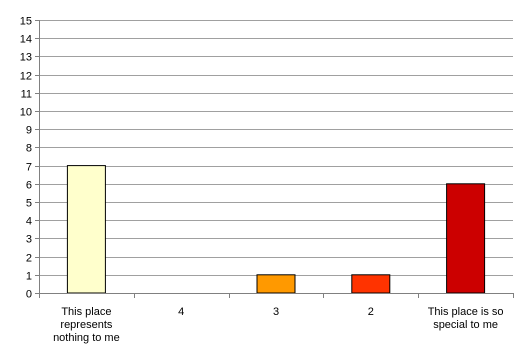 This screenshot has height=354, width=524. I want to click on y-tick-label: 7, so click(29, 168).